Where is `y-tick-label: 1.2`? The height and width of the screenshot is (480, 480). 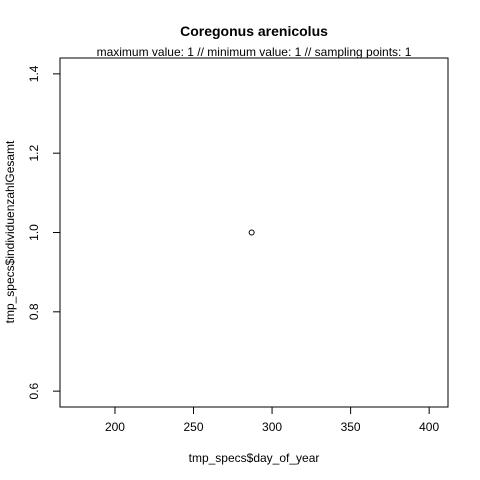 y-tick-label: 1.2 is located at coordinates (34, 153).